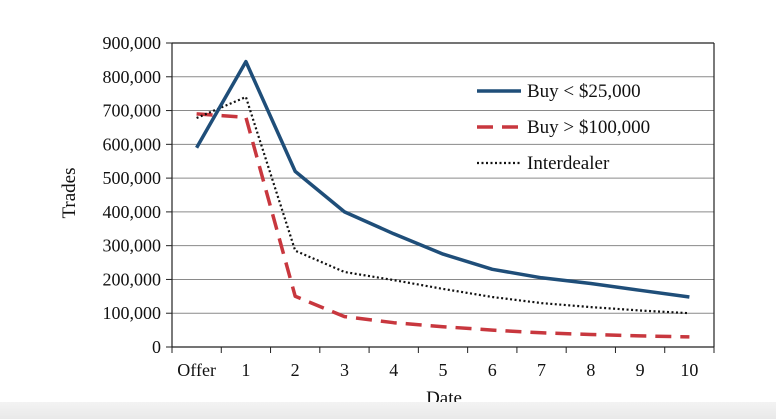  Describe the element at coordinates (132, 246) in the screenshot. I see `y-tick-label: 300,000` at that location.